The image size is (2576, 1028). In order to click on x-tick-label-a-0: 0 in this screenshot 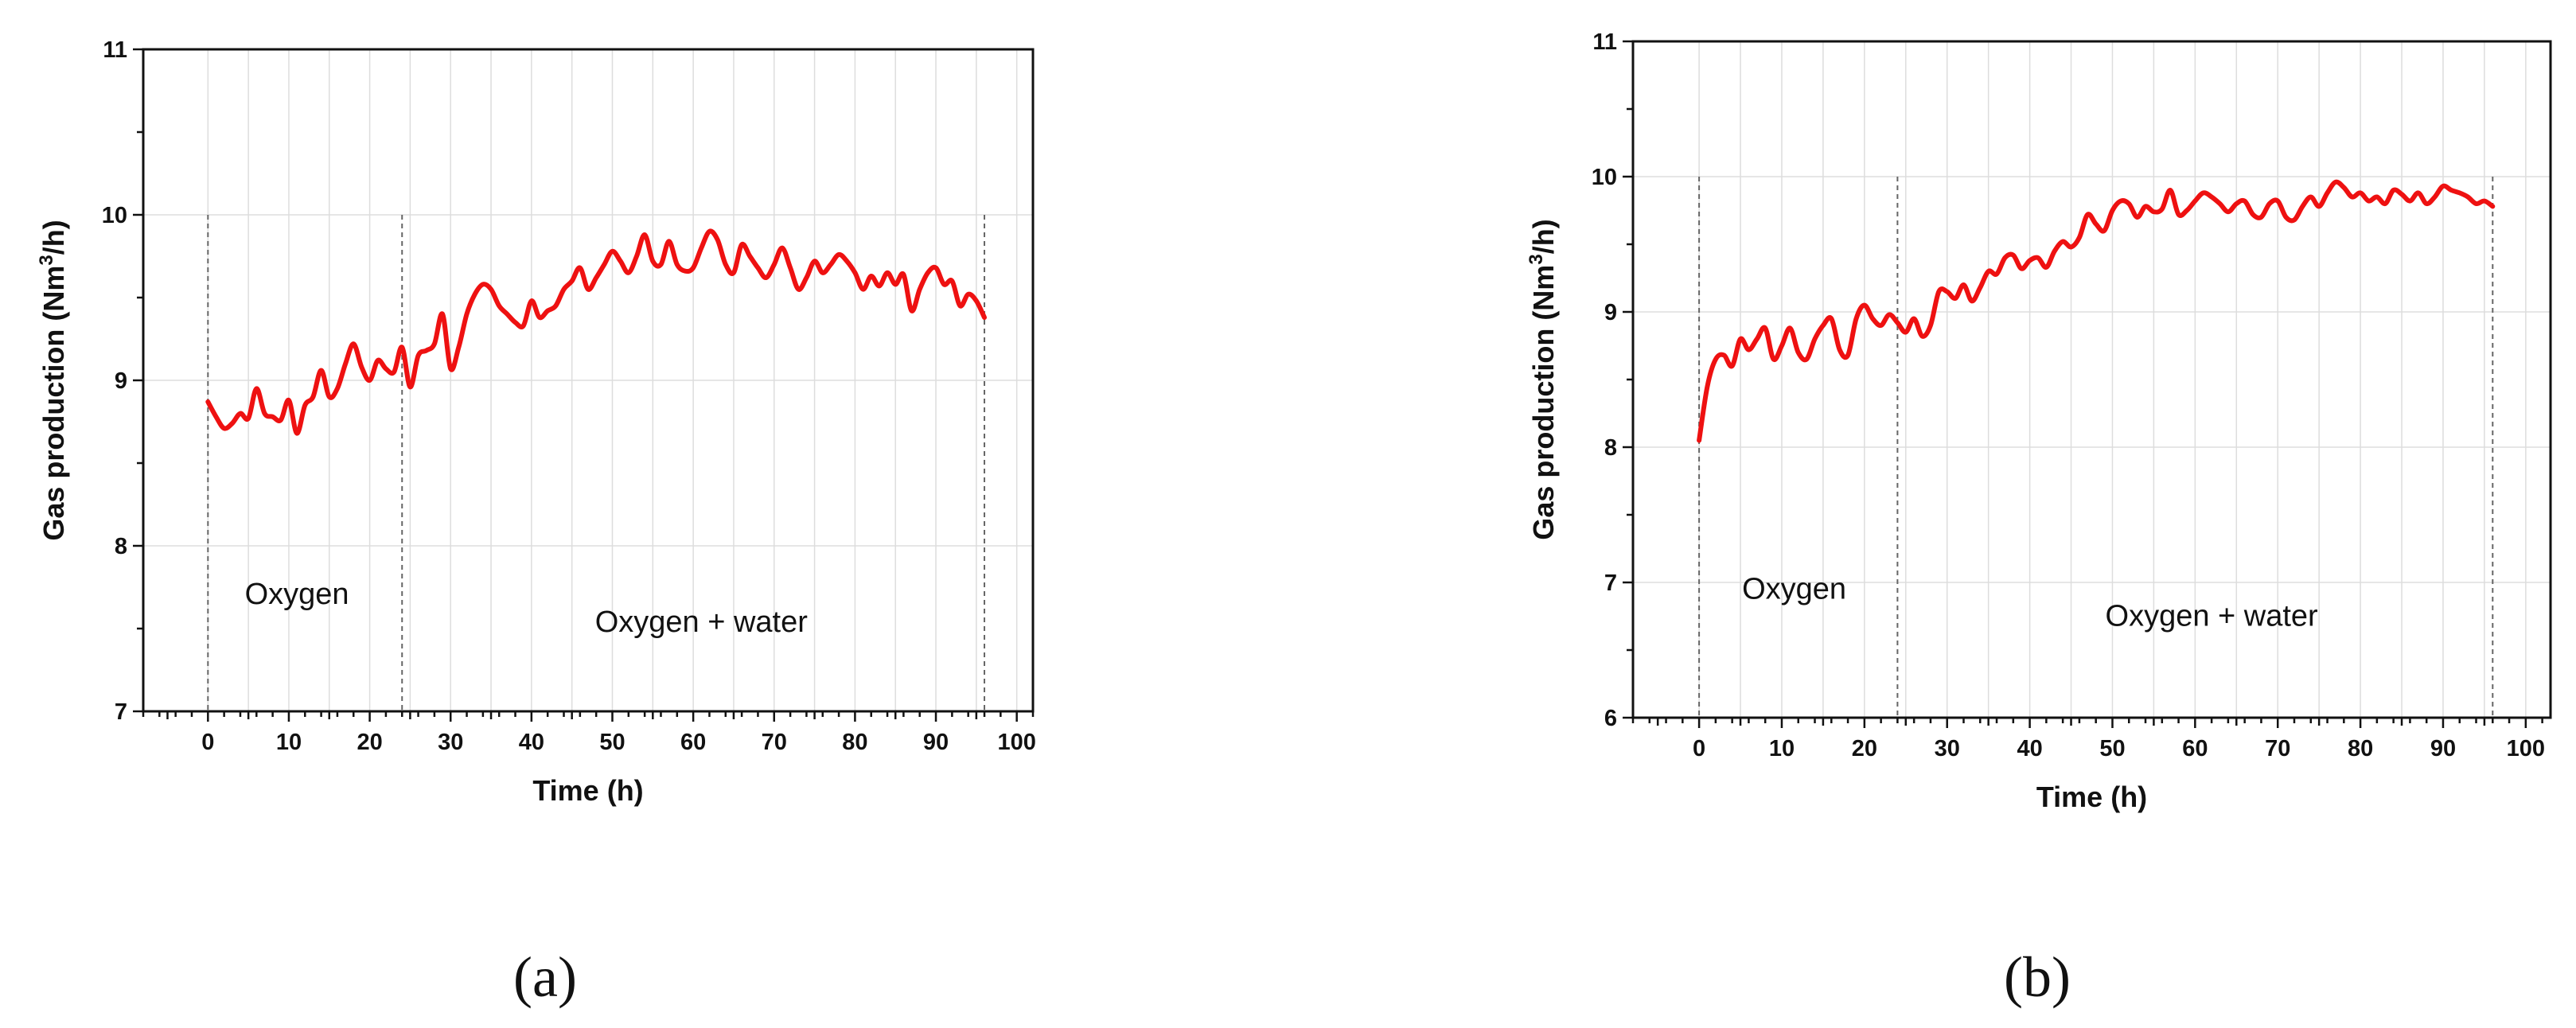, I will do `click(207, 742)`.